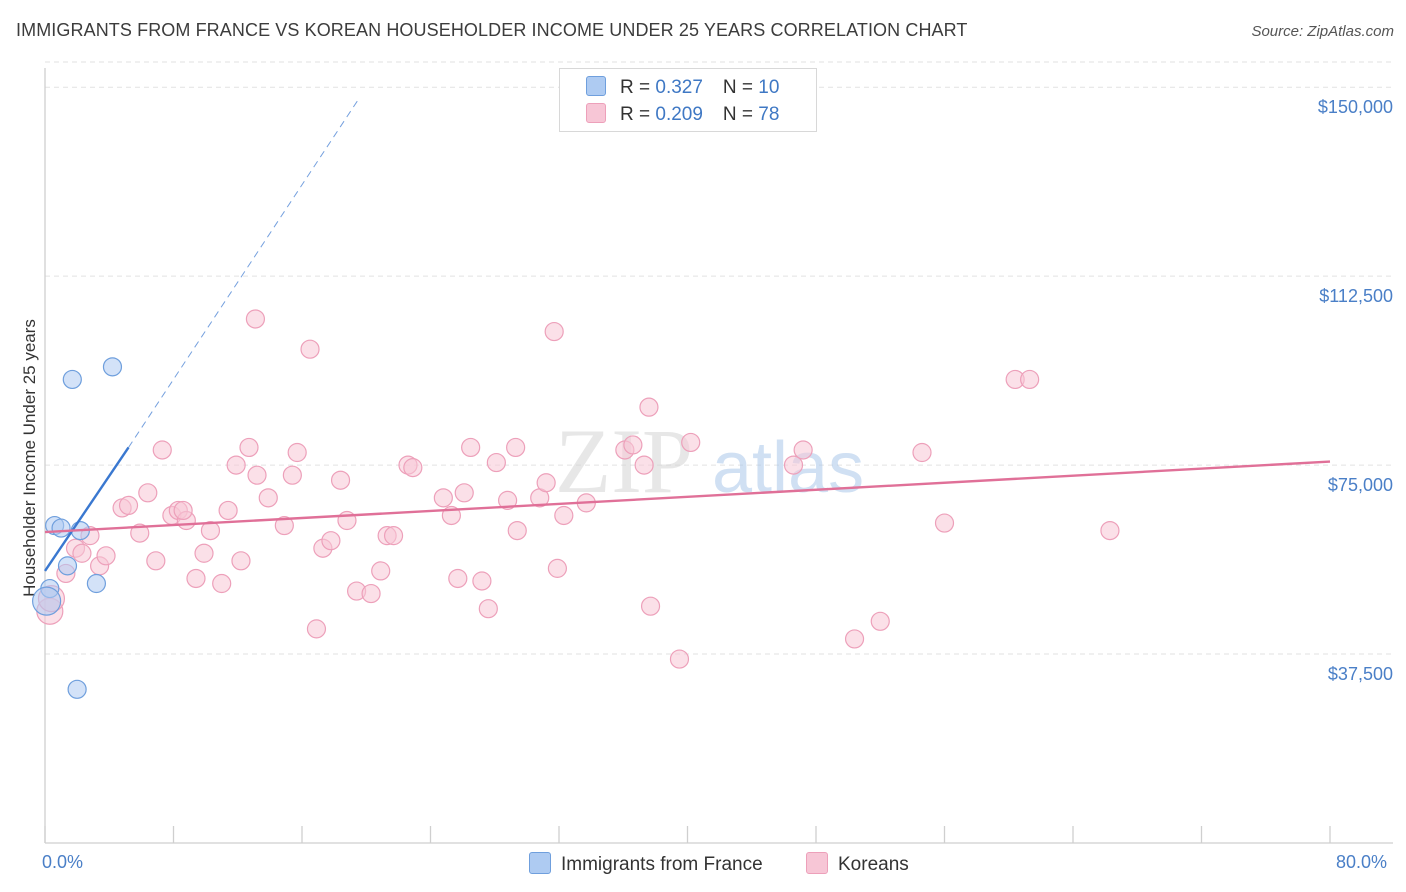  What do you see at coordinates (679, 114) in the screenshot?
I see `legend-korea-r-value: 0.209` at bounding box center [679, 114].